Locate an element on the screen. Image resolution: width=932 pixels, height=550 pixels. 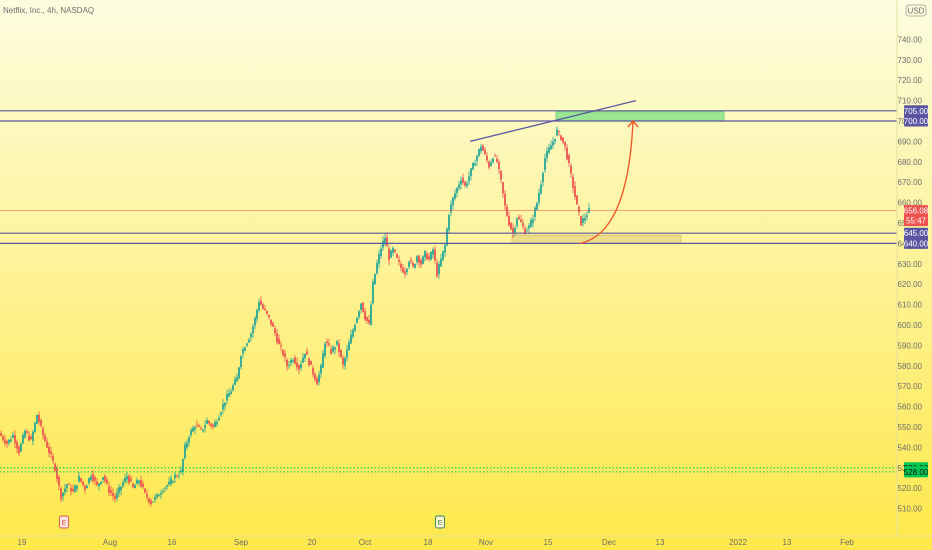
price-tick-label: 680.00 is located at coordinates (910, 162).